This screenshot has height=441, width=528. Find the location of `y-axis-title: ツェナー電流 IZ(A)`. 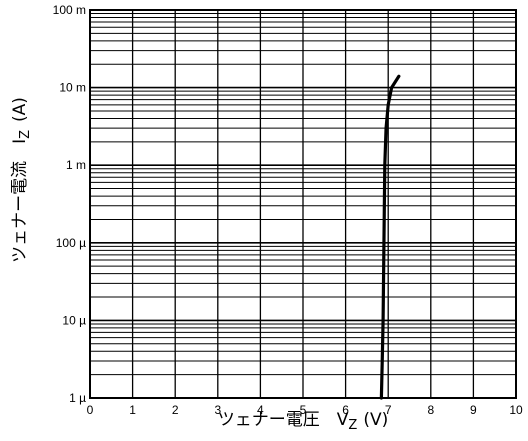

y-axis-title: ツェナー電流 IZ(A) is located at coordinates (21, 180).